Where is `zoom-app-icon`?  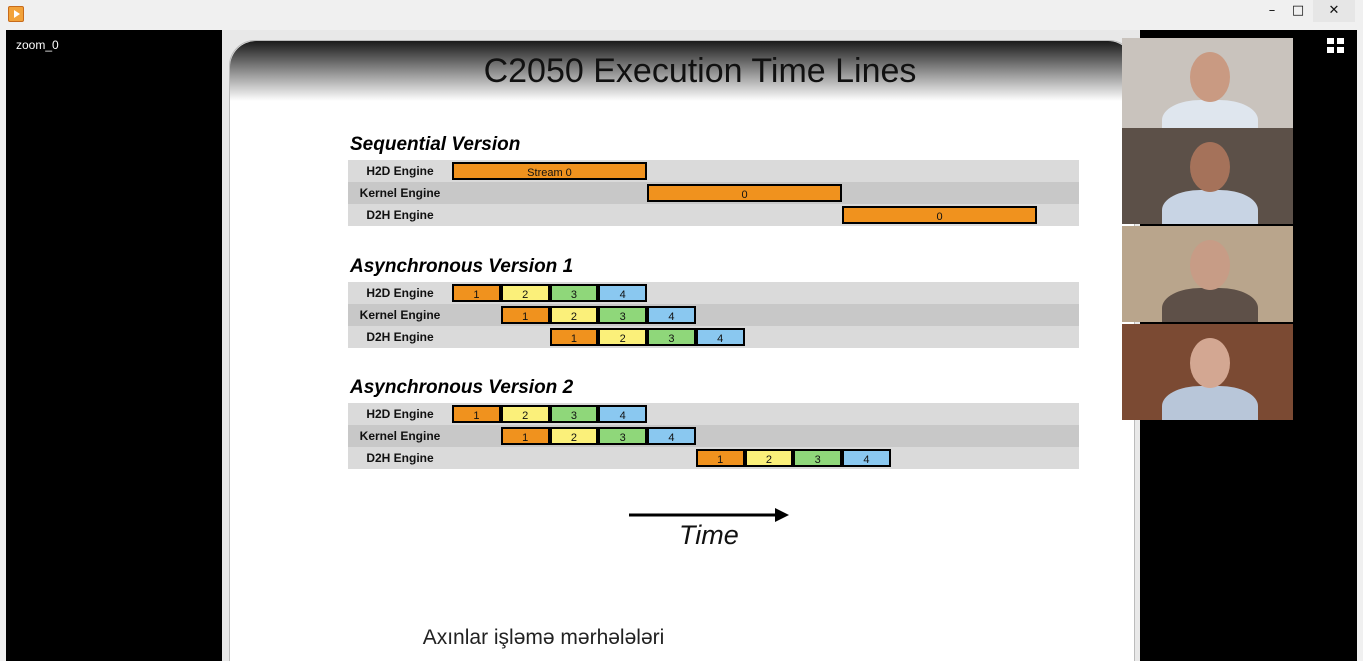
zoom-app-icon is located at coordinates (16, 14).